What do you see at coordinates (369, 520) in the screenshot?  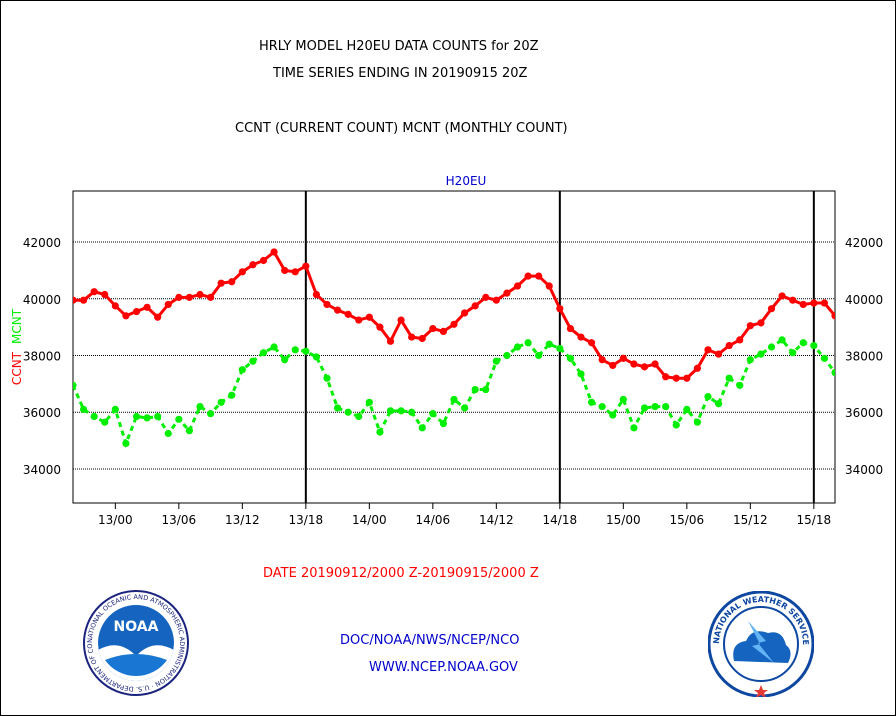 I see `x-tick-label: 14/00` at bounding box center [369, 520].